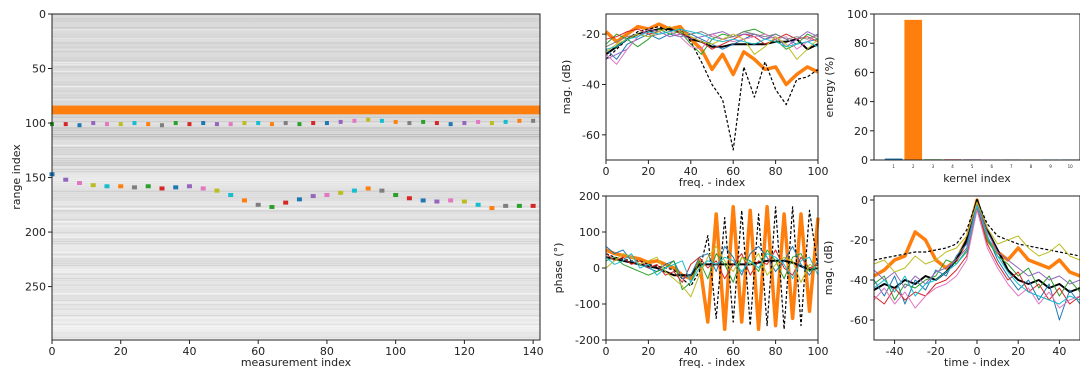 The image size is (1080, 372). I want to click on series-line-purple, so click(976, 246).